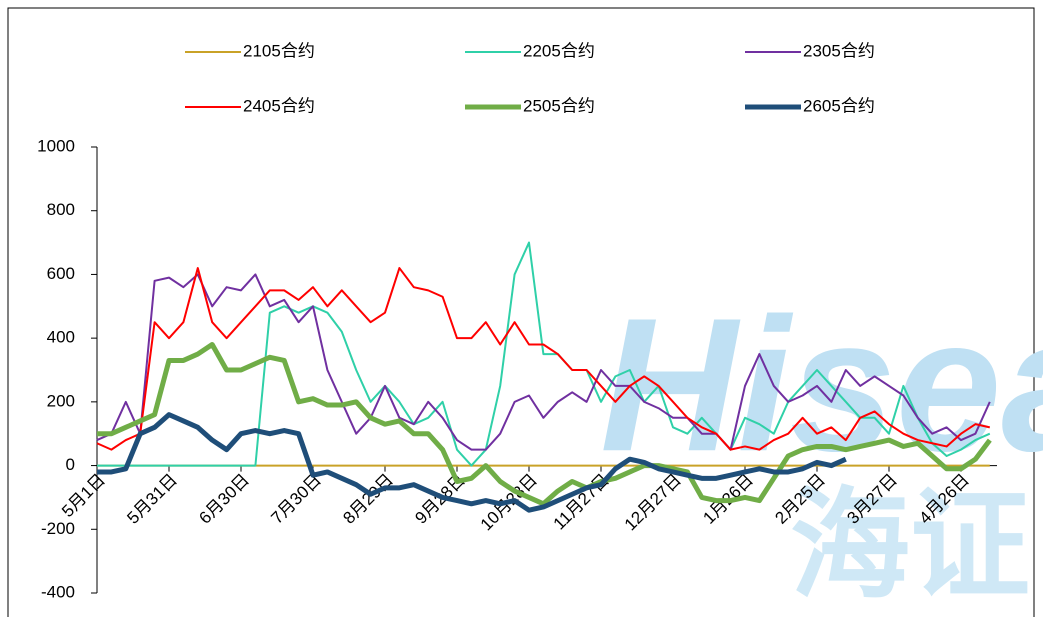 This screenshot has height=617, width=1043. Describe the element at coordinates (224, 499) in the screenshot. I see `x-tick-label: 6月30日` at that location.